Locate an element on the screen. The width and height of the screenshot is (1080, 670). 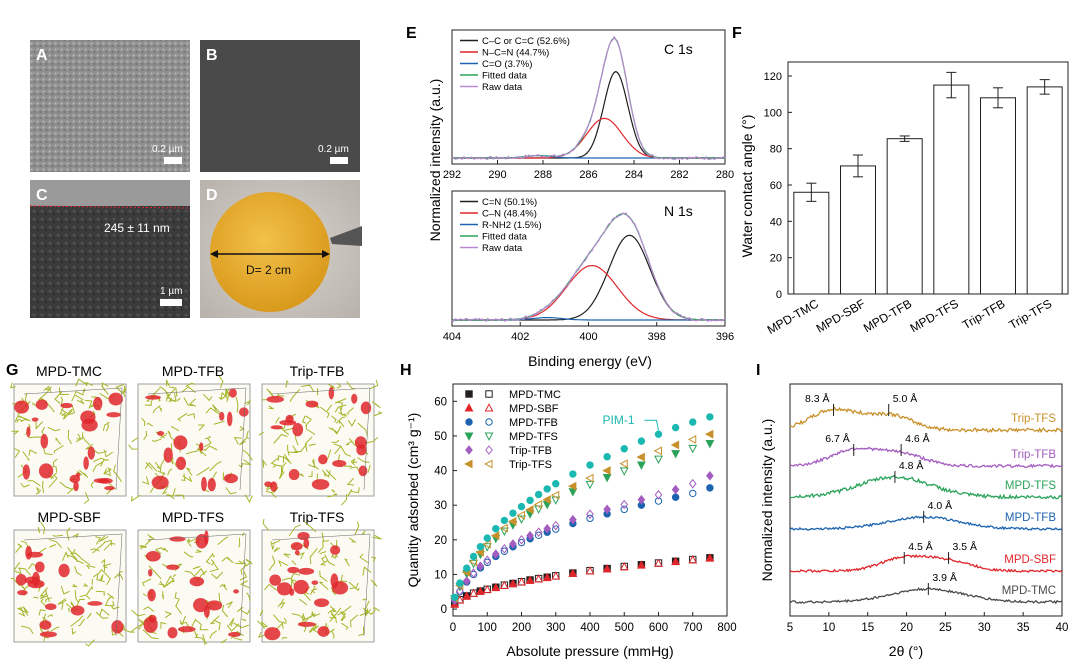
legend-label: MPD-TFS is located at coordinates (533, 437).